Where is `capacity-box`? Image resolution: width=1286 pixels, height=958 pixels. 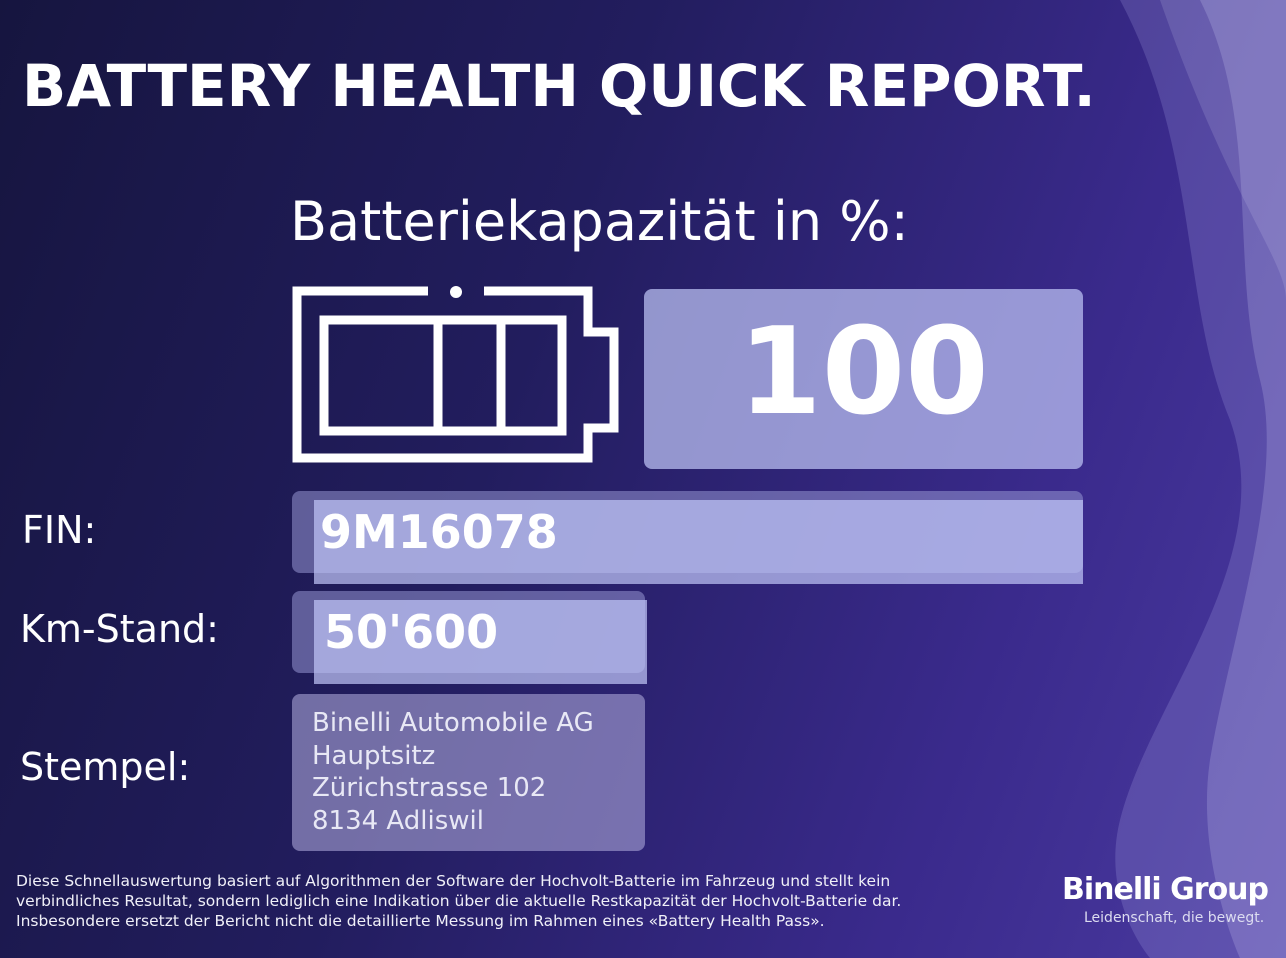 capacity-box is located at coordinates (863, 379).